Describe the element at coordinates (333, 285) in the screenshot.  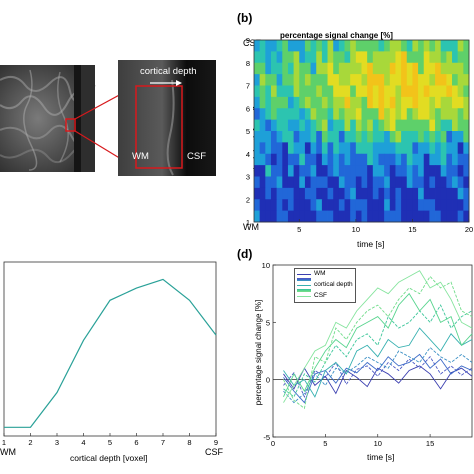
I see `legend-cortical-depth-label: cortical depth` at that location.